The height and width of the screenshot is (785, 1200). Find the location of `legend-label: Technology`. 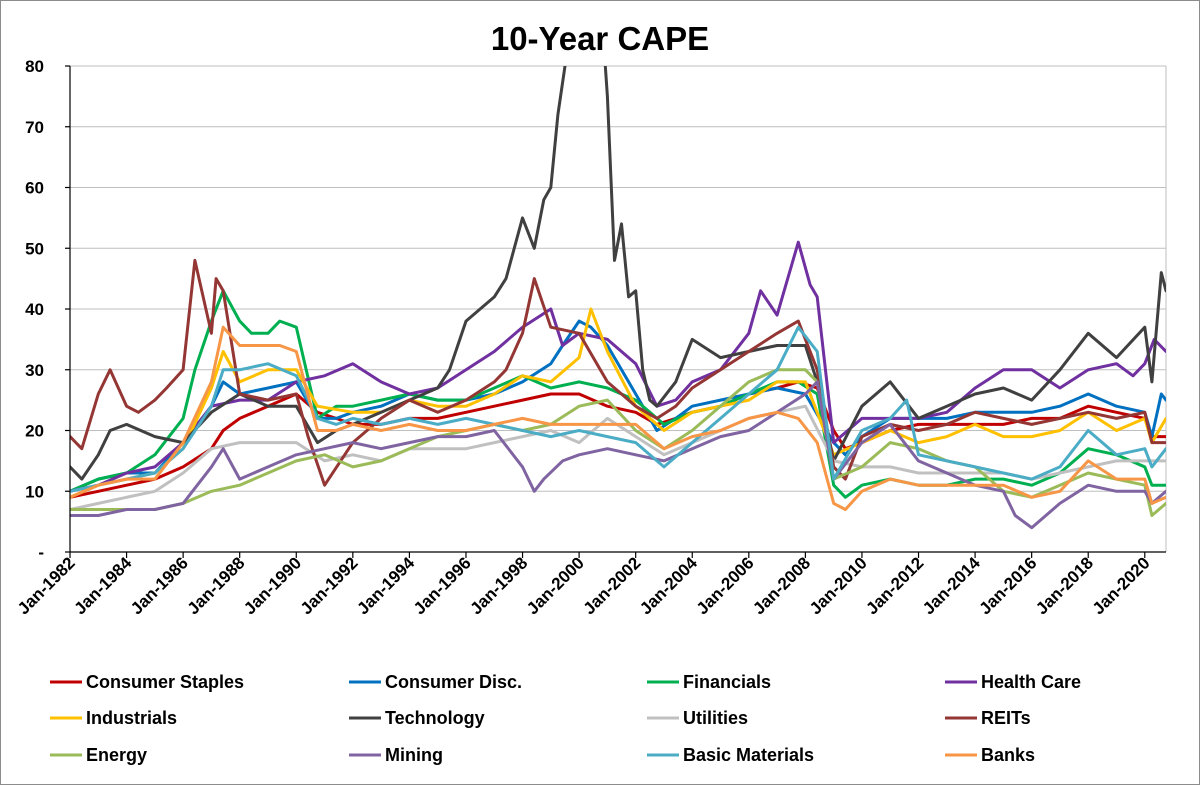

legend-label: Technology is located at coordinates (435, 718).